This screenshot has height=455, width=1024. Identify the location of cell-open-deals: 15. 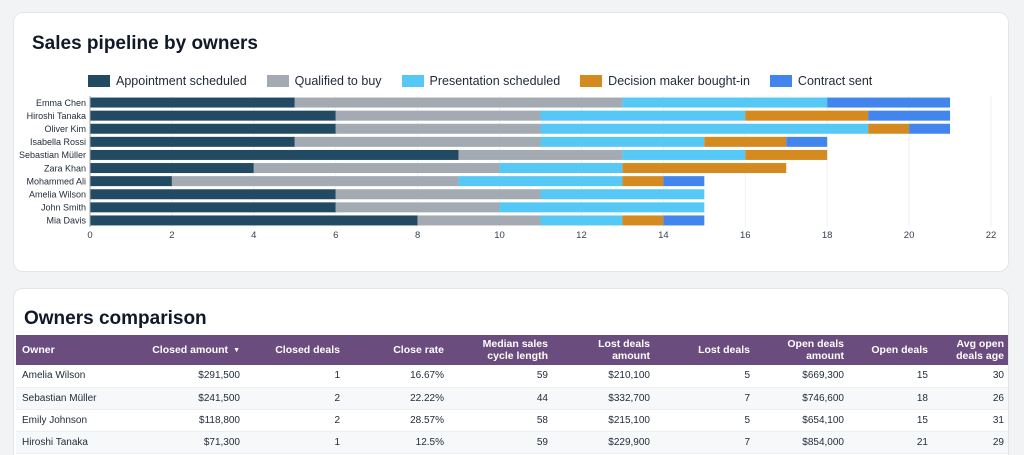
(892, 420).